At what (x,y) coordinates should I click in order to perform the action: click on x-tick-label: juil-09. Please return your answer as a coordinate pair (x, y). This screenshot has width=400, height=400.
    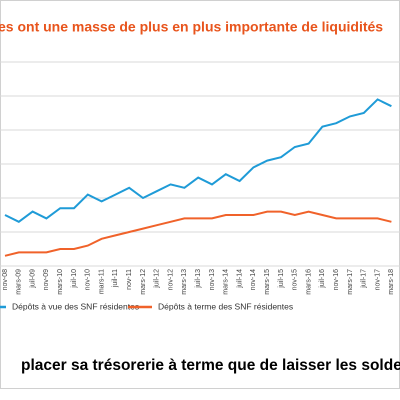
    Looking at the image, I should click on (32, 279).